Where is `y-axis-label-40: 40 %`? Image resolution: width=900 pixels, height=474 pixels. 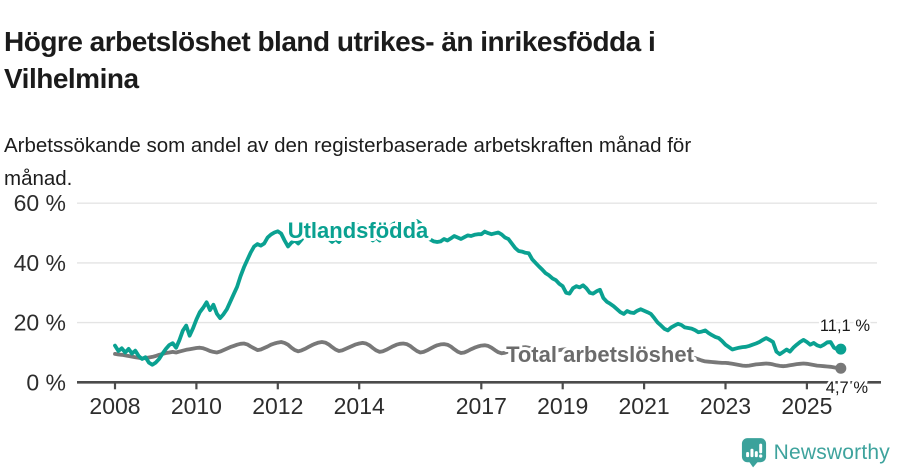 y-axis-label-40: 40 % is located at coordinates (40, 263).